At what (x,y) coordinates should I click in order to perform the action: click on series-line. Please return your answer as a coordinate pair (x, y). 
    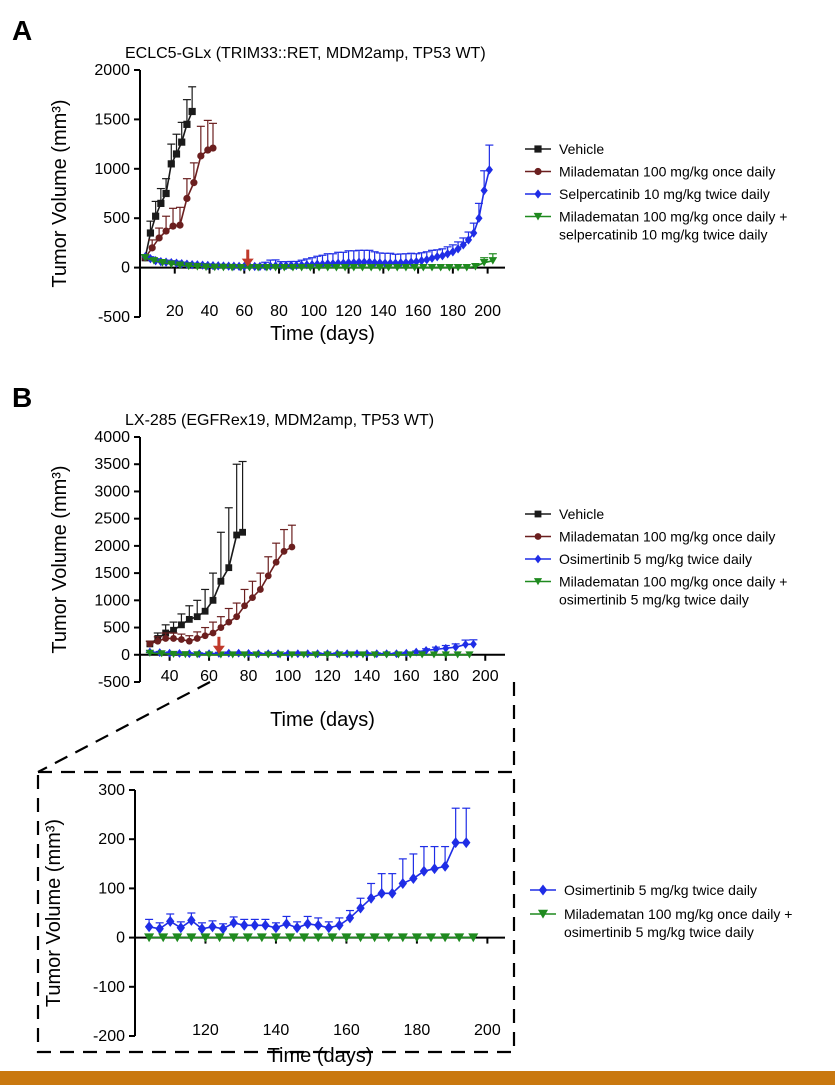
    Looking at the image, I should click on (307, 885).